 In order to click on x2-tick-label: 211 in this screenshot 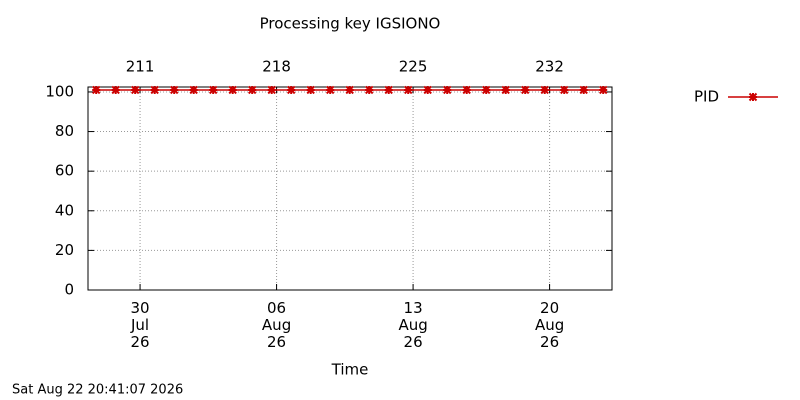, I will do `click(140, 67)`.